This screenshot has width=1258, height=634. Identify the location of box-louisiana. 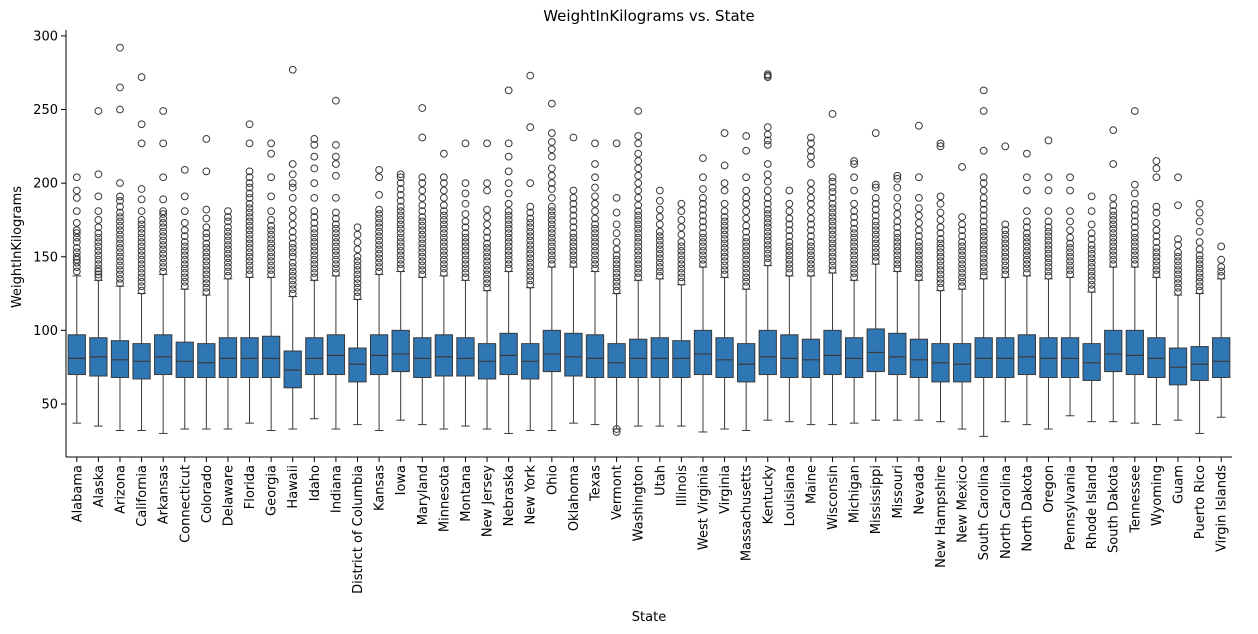
(789, 356).